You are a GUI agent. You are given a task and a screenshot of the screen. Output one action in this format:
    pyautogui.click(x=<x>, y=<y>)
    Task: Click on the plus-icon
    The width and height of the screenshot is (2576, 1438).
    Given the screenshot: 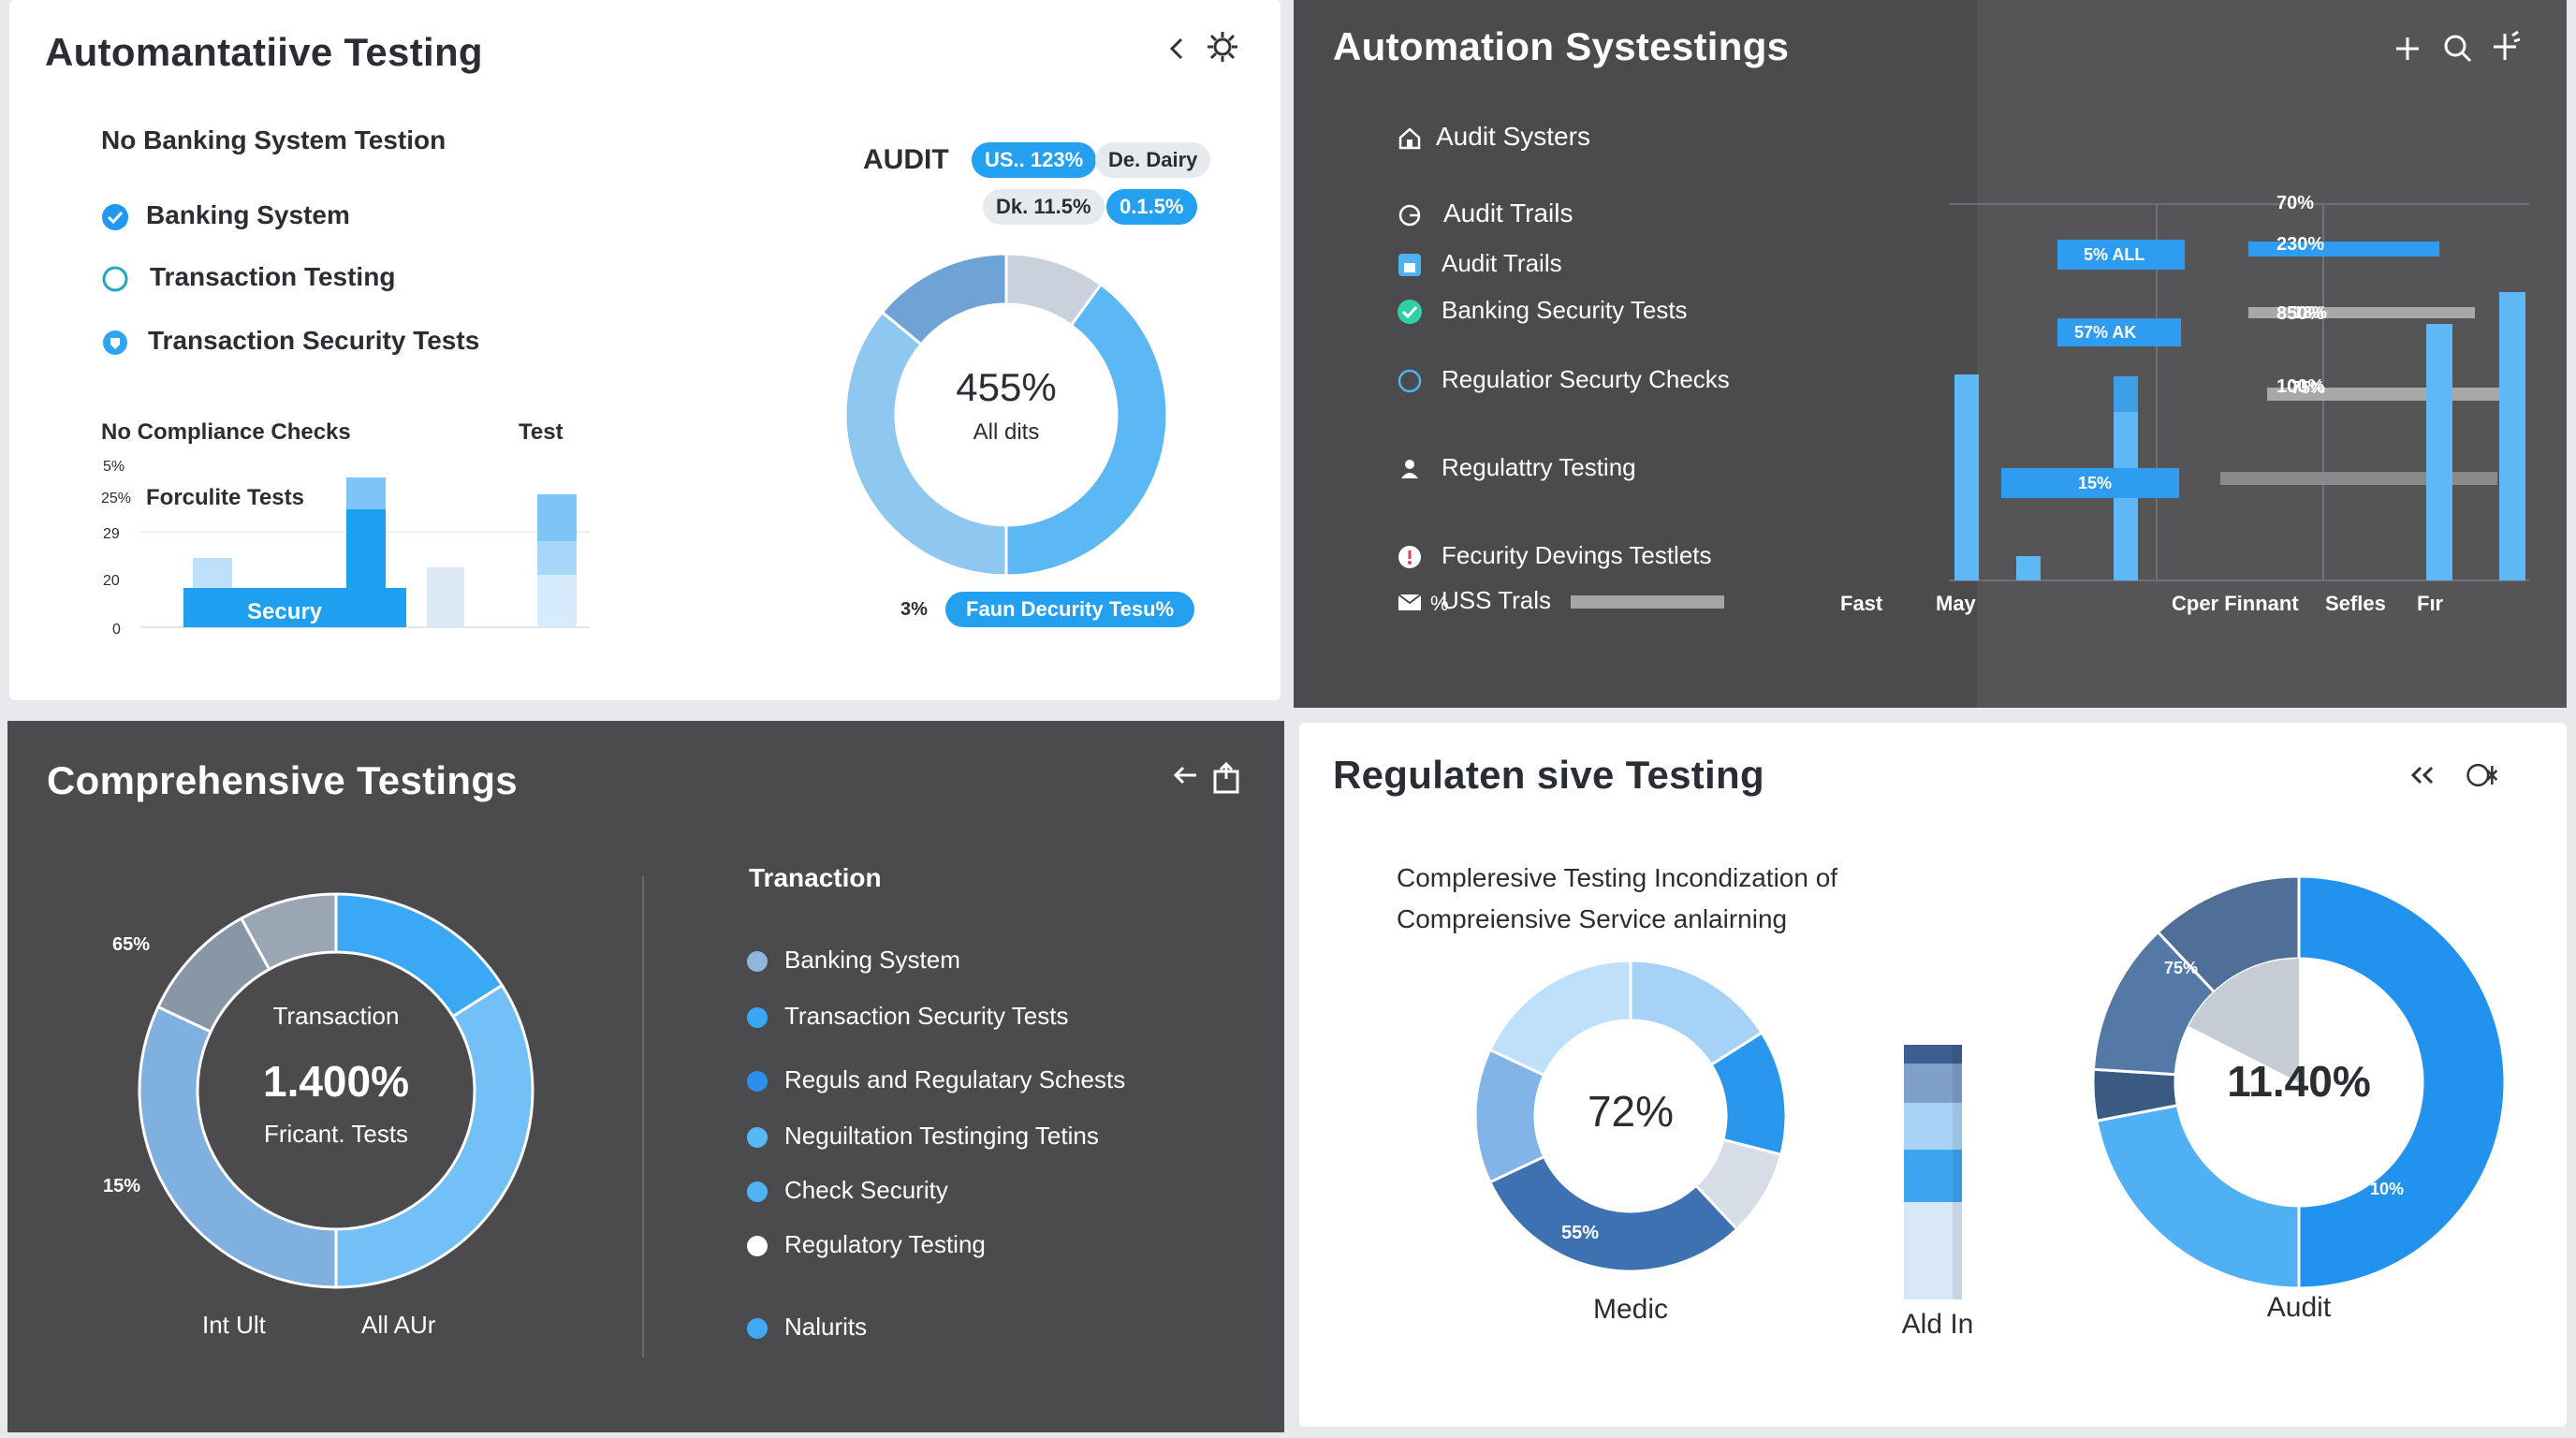 What is the action you would take?
    pyautogui.click(x=2407, y=48)
    